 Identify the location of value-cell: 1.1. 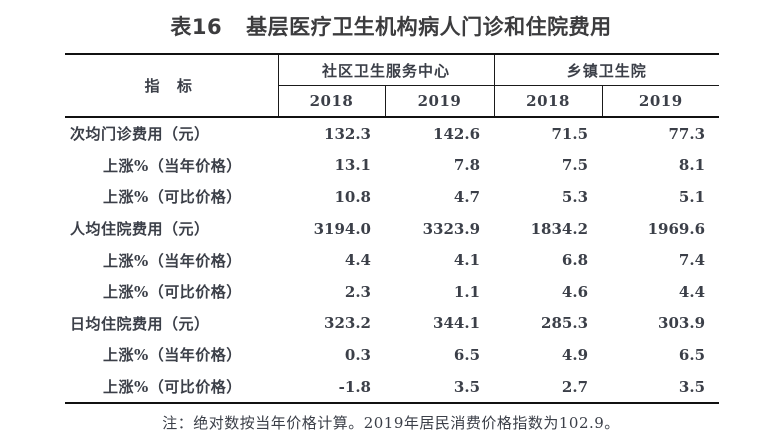
(467, 291).